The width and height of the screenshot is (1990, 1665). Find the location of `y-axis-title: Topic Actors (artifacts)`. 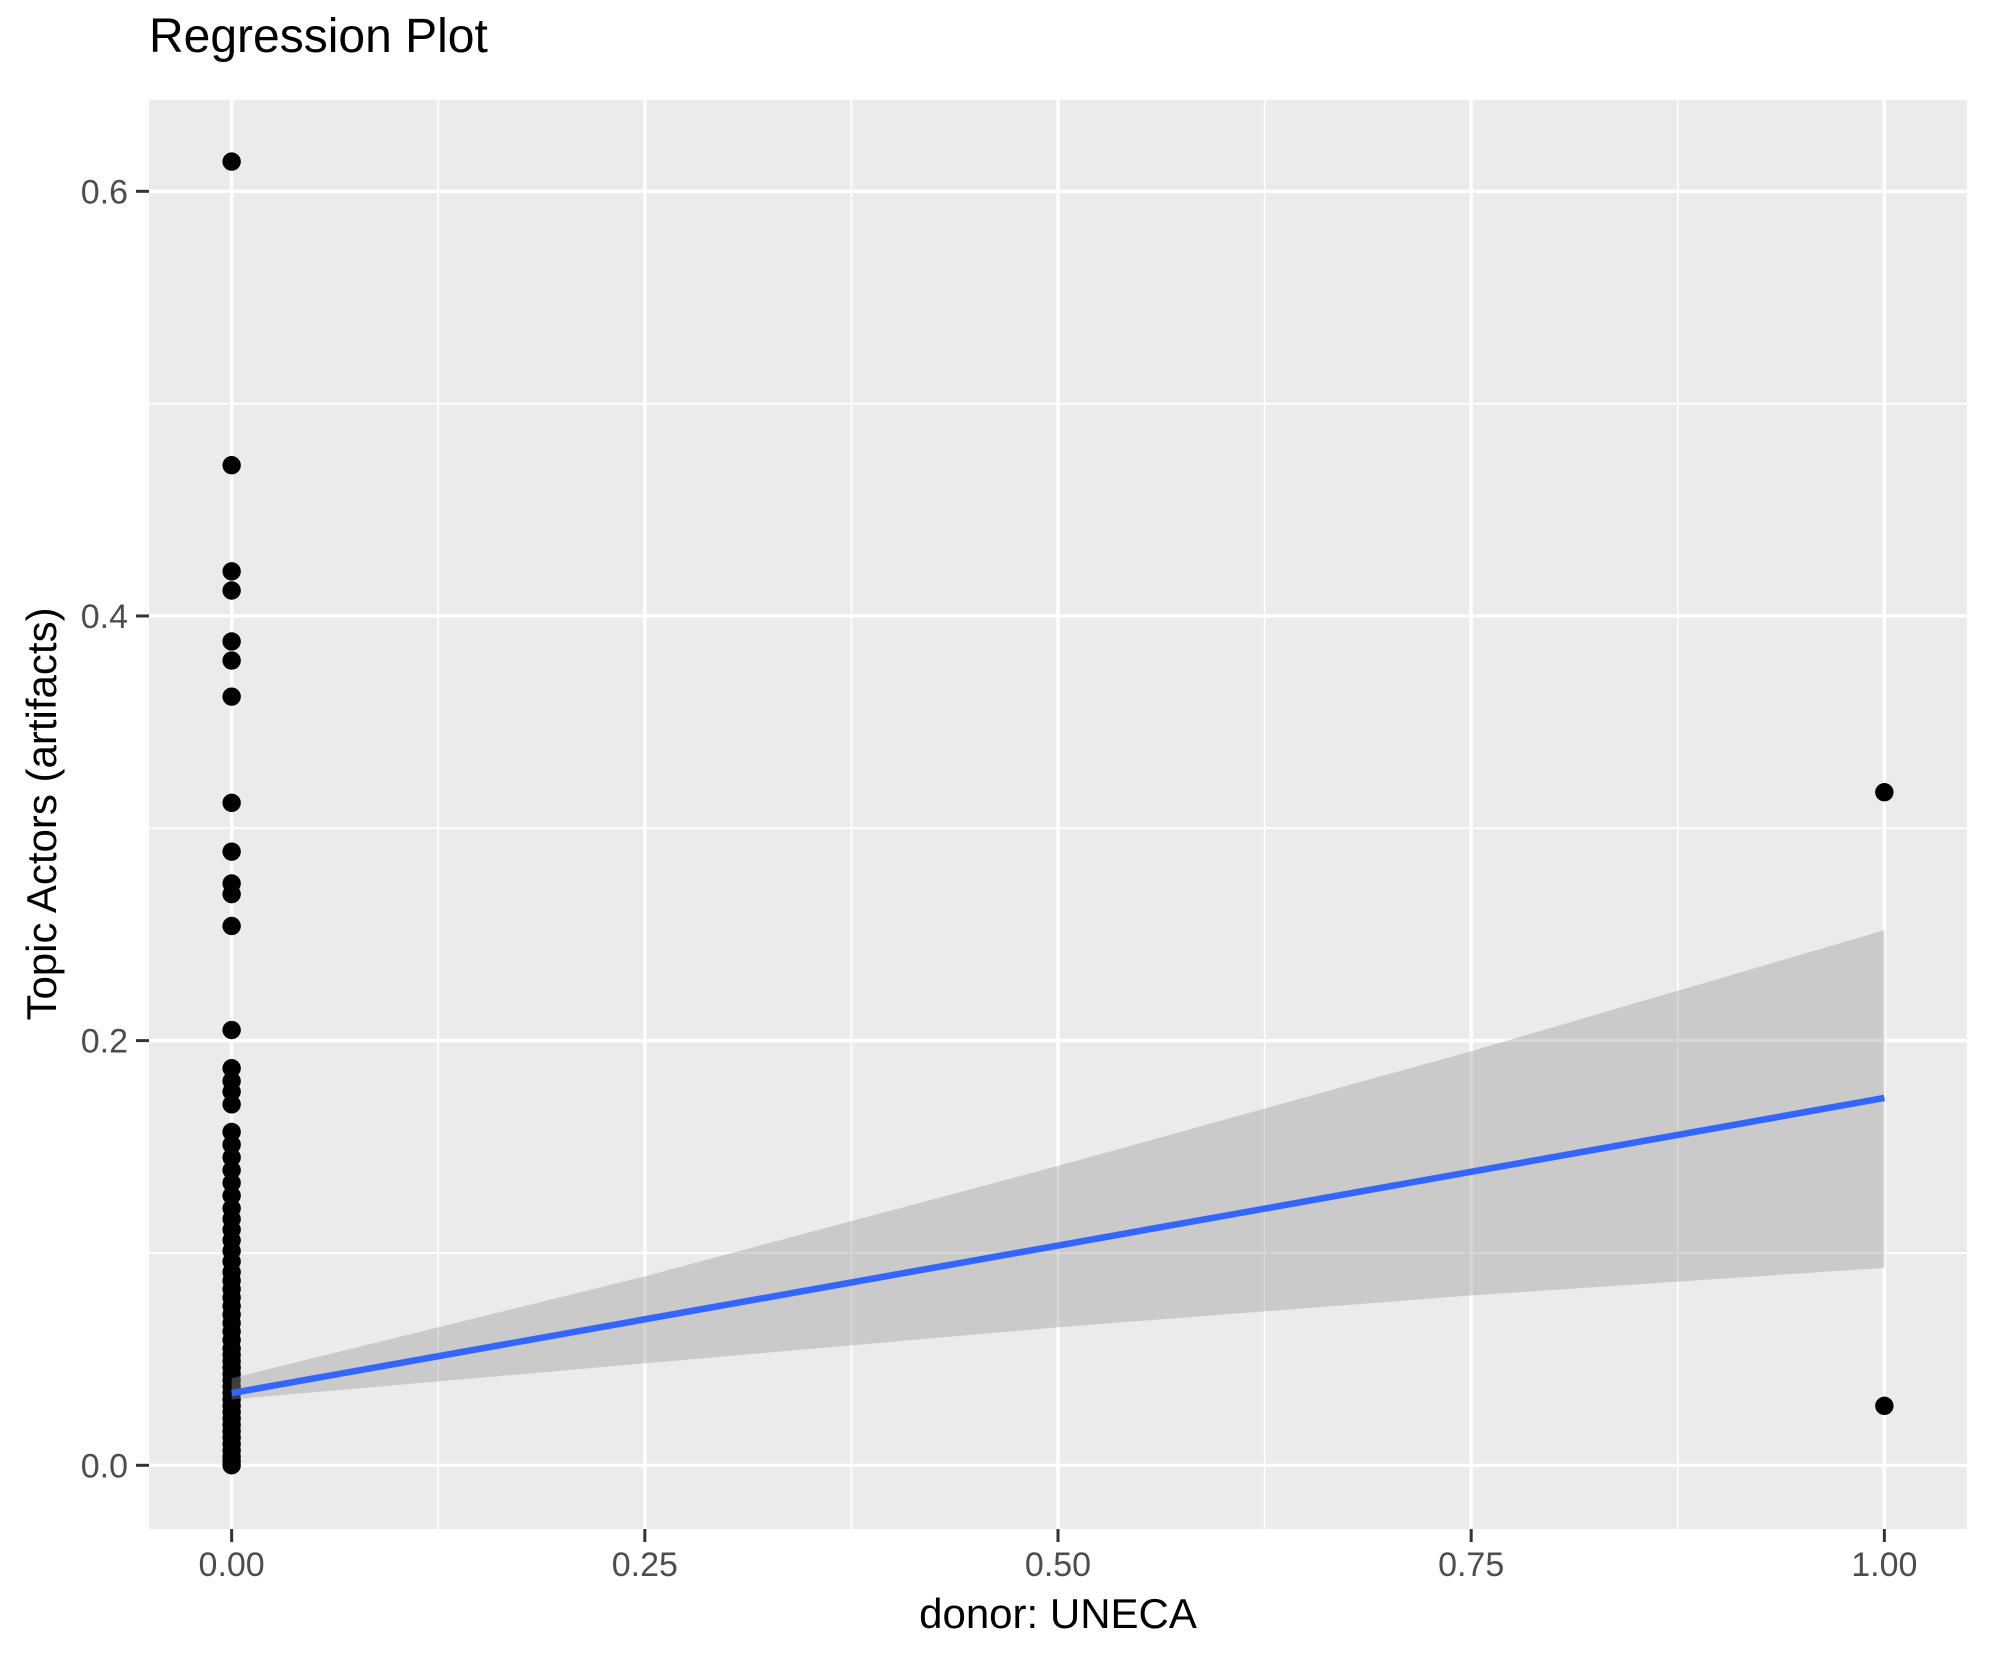

y-axis-title: Topic Actors (artifacts) is located at coordinates (41, 814).